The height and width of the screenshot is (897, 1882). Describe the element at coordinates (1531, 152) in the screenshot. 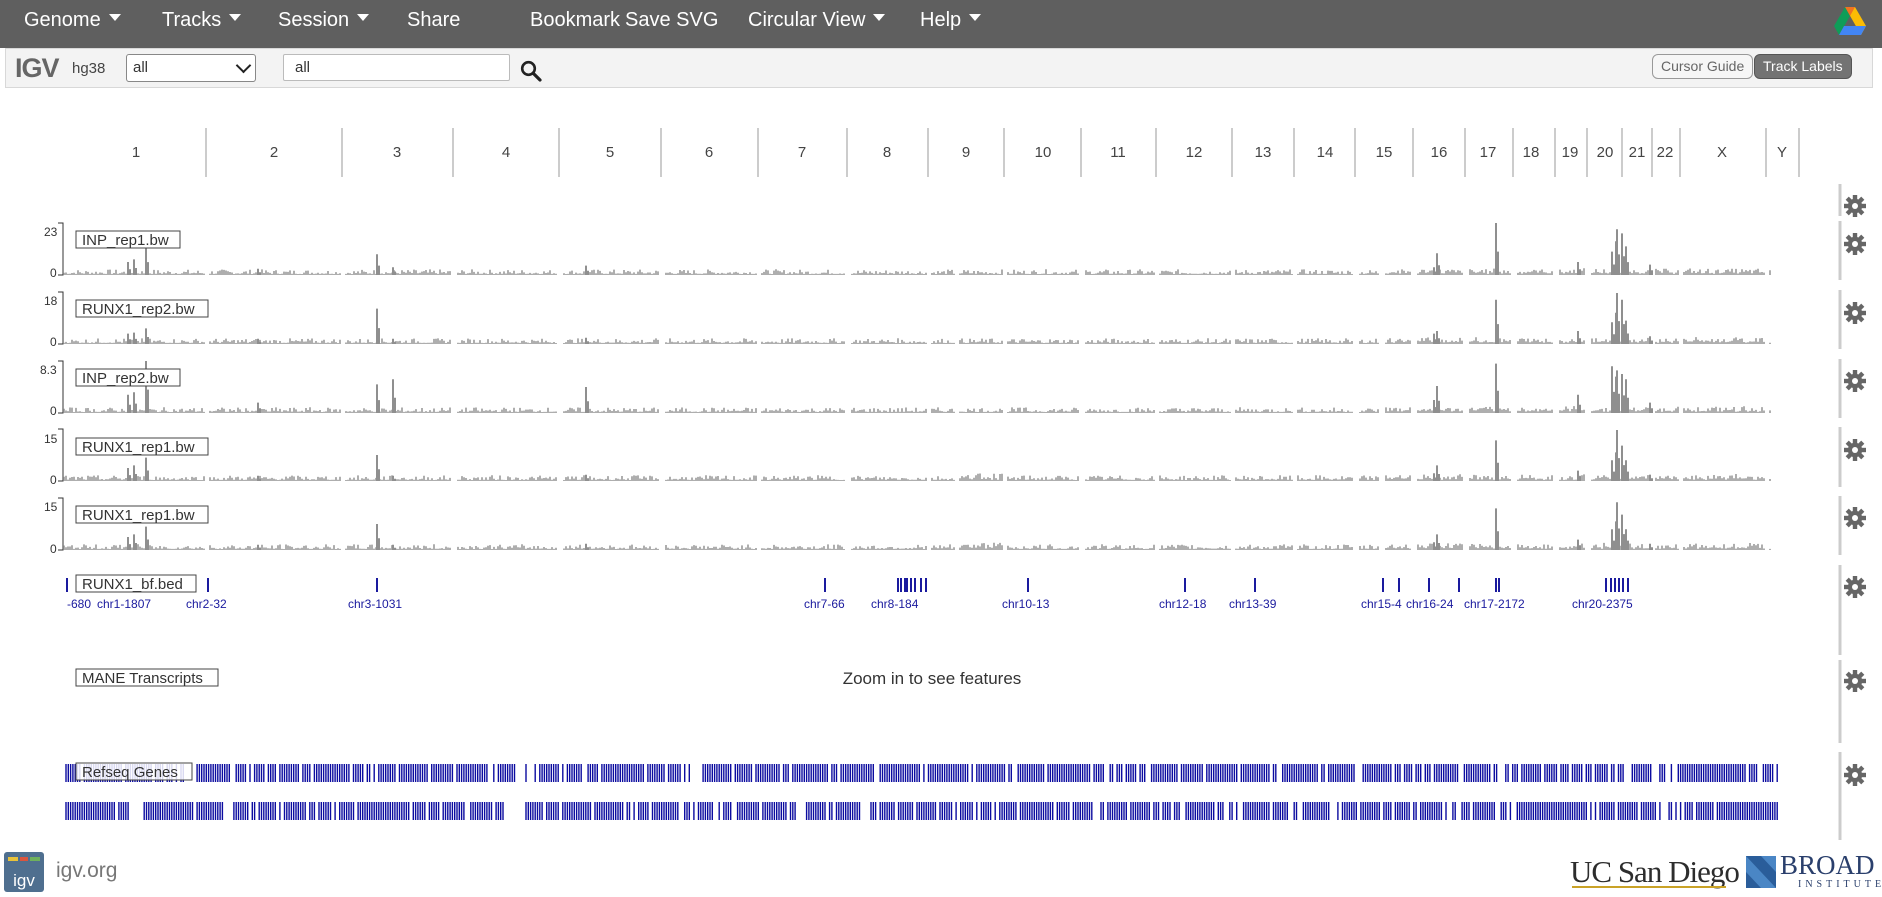

I see `chromosome-label: 18` at that location.